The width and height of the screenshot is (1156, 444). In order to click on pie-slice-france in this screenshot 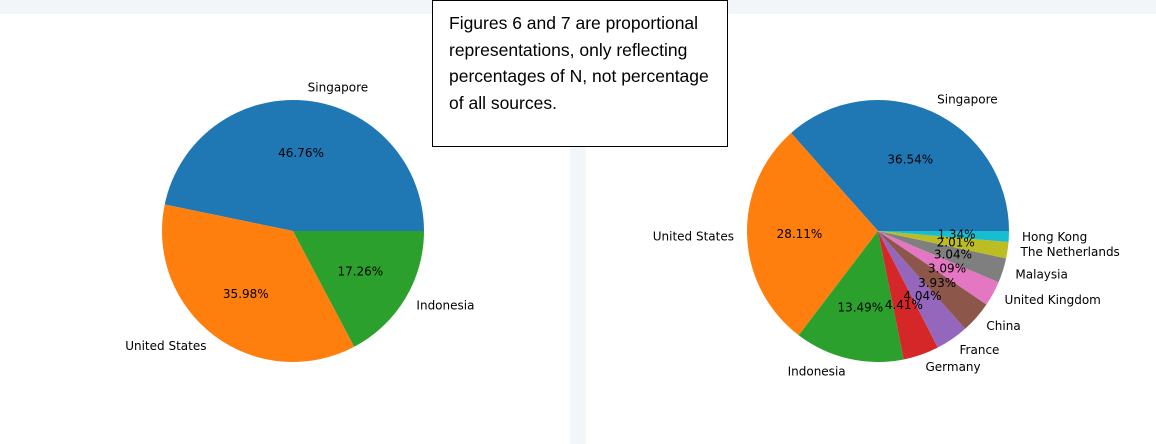, I will do `click(922, 289)`.